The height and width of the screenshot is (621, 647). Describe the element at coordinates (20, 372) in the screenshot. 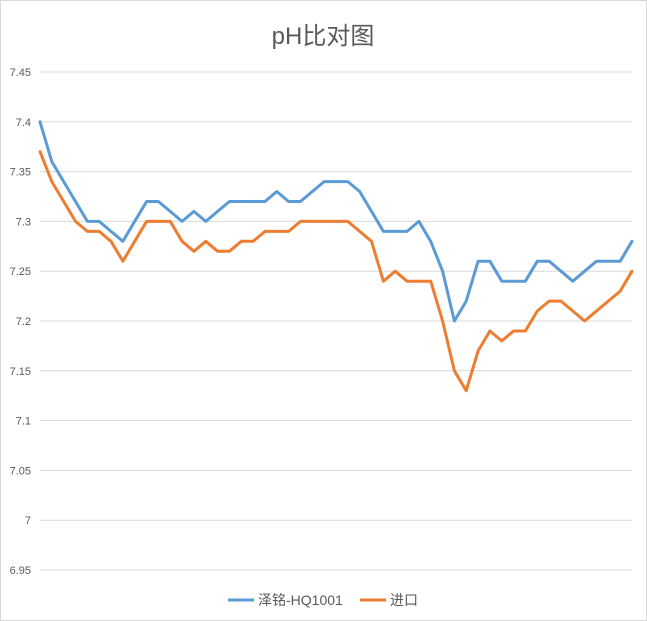

I see `y-tick-label: 7.15` at that location.